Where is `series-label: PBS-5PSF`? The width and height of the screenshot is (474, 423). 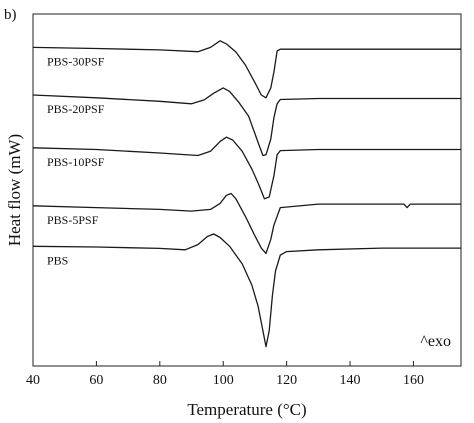
series-label: PBS-5PSF is located at coordinates (73, 220).